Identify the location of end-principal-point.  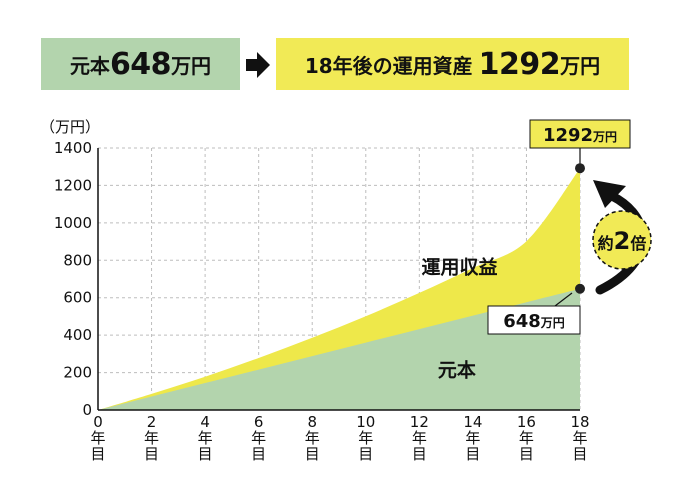
(580, 288).